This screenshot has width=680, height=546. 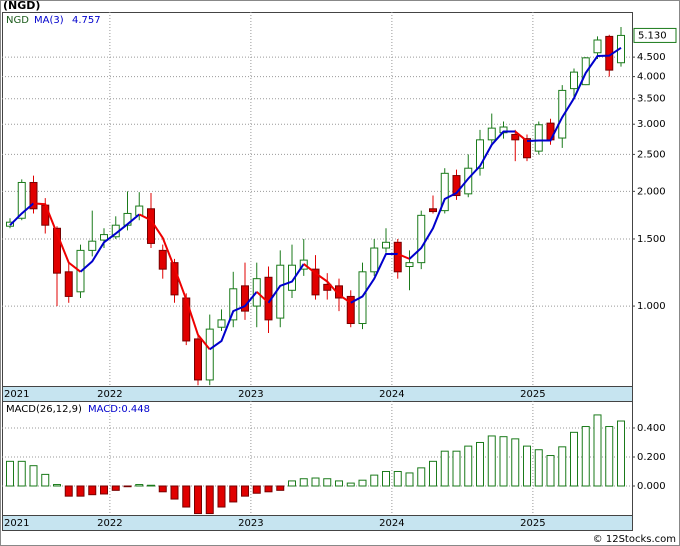 What do you see at coordinates (250, 394) in the screenshot?
I see `x-tick-label: 2023` at bounding box center [250, 394].